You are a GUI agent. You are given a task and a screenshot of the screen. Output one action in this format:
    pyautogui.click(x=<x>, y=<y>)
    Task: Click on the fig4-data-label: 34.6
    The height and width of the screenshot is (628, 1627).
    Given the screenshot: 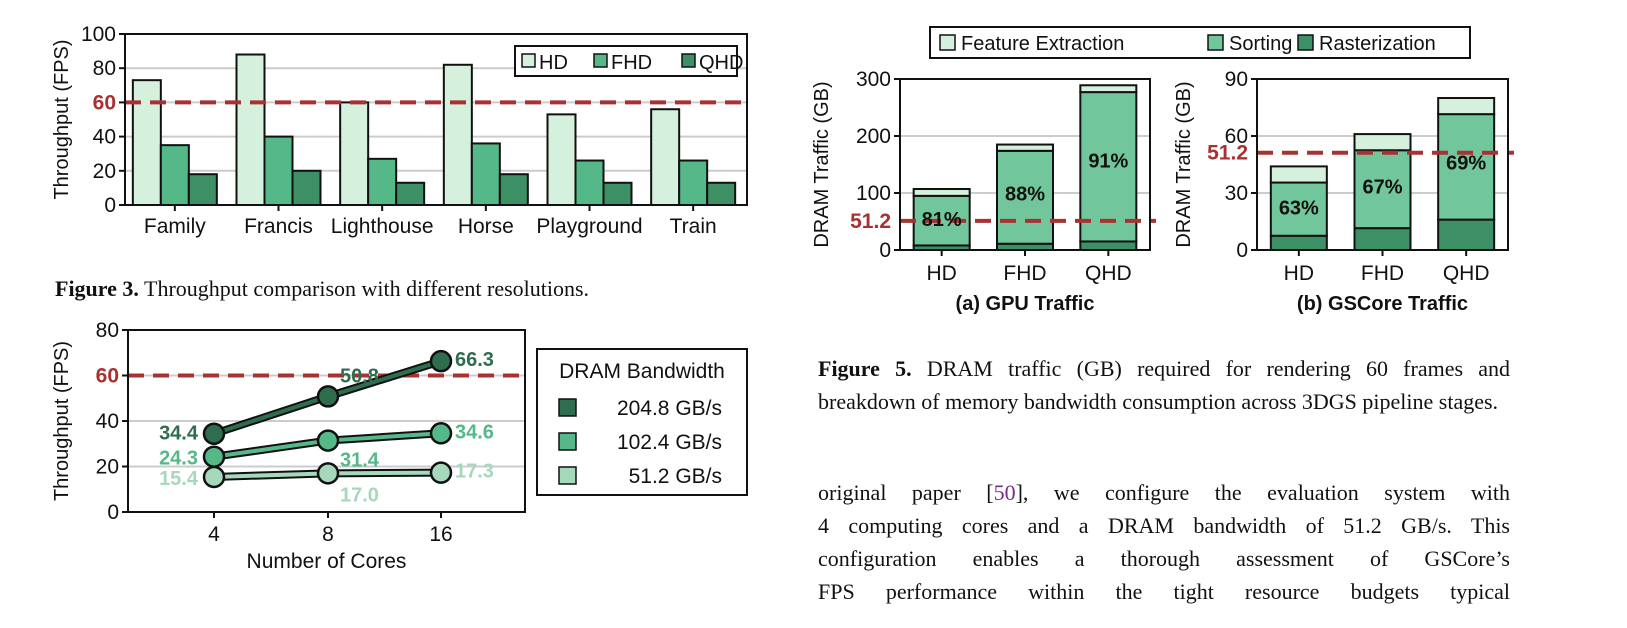 What is the action you would take?
    pyautogui.click(x=474, y=432)
    